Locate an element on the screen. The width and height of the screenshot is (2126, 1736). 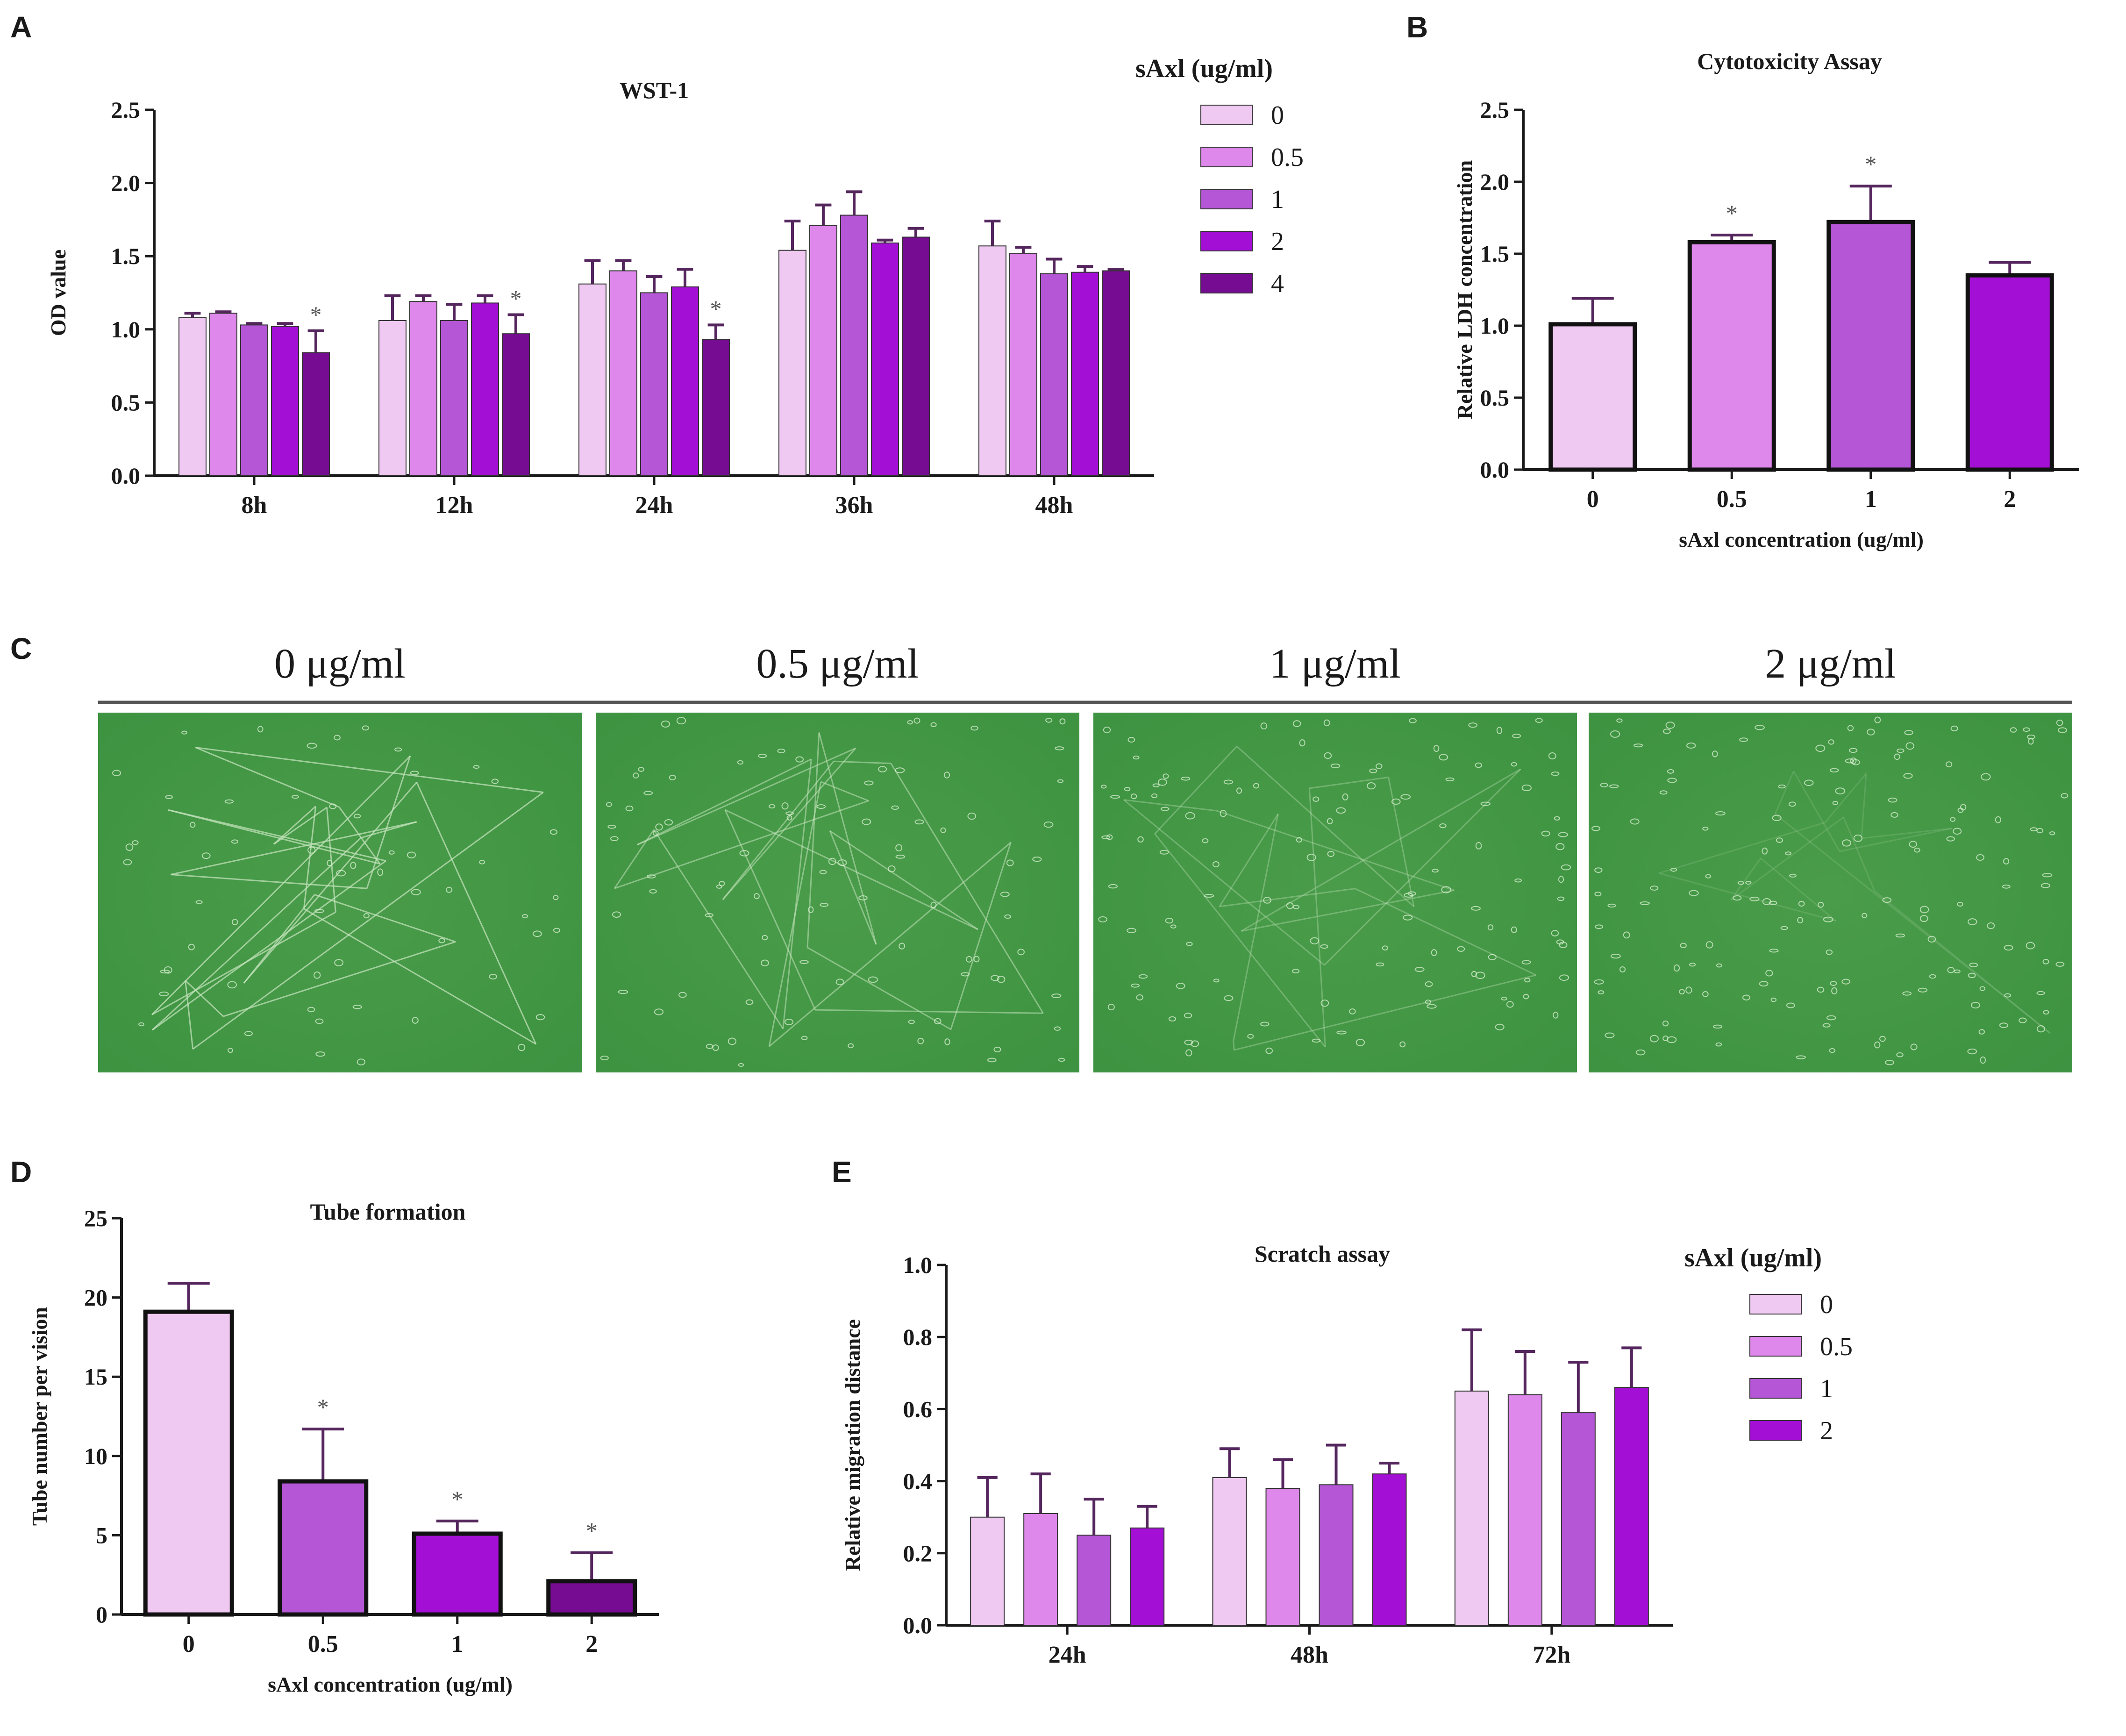
D-x-tick-label: 1 is located at coordinates (458, 1644).